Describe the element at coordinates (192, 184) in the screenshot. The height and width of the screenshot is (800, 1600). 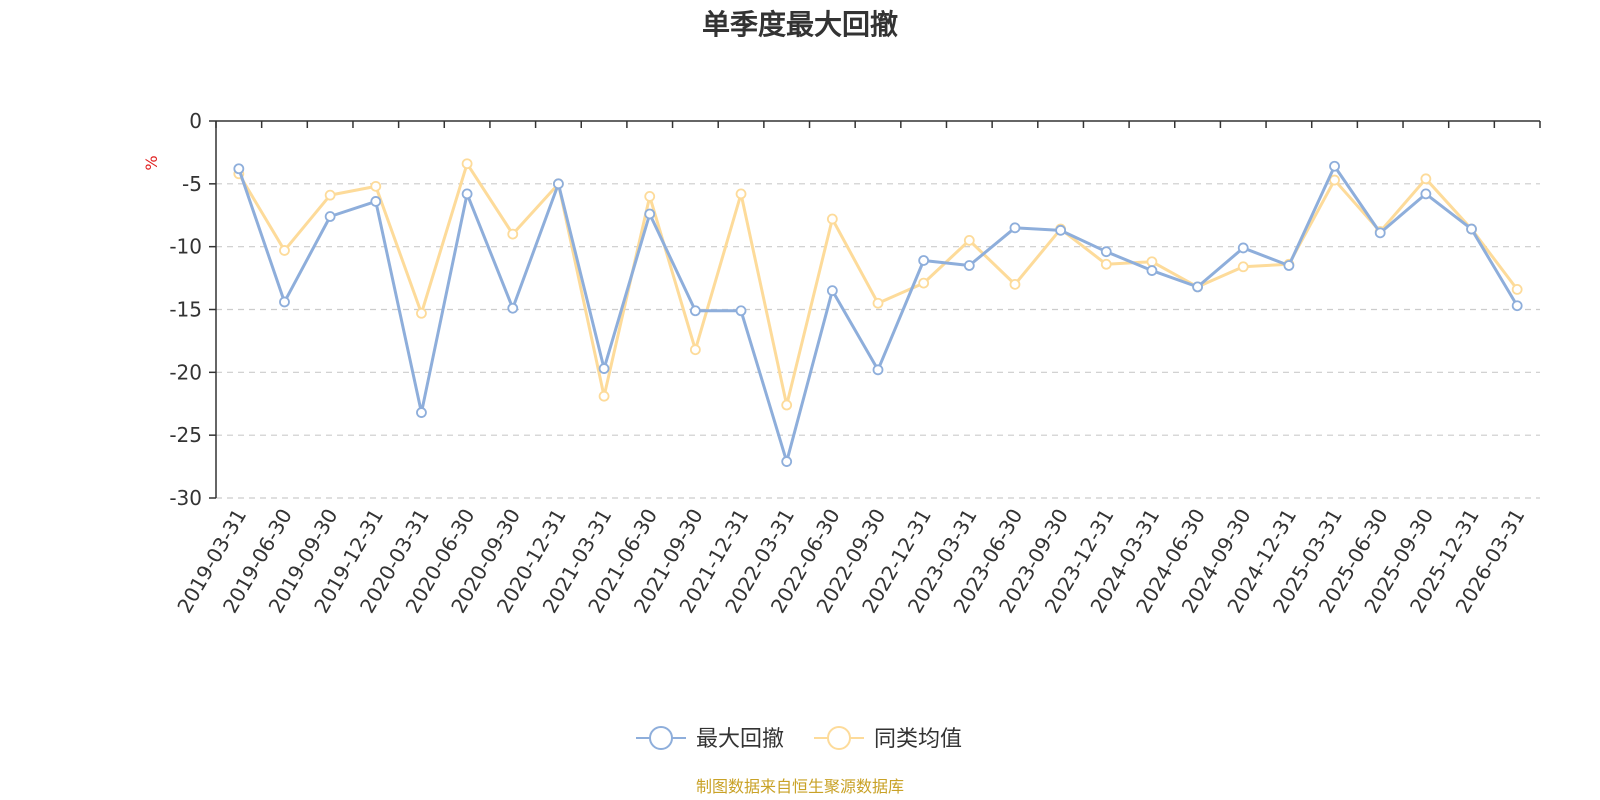
I see `y-tick-label: -5` at that location.